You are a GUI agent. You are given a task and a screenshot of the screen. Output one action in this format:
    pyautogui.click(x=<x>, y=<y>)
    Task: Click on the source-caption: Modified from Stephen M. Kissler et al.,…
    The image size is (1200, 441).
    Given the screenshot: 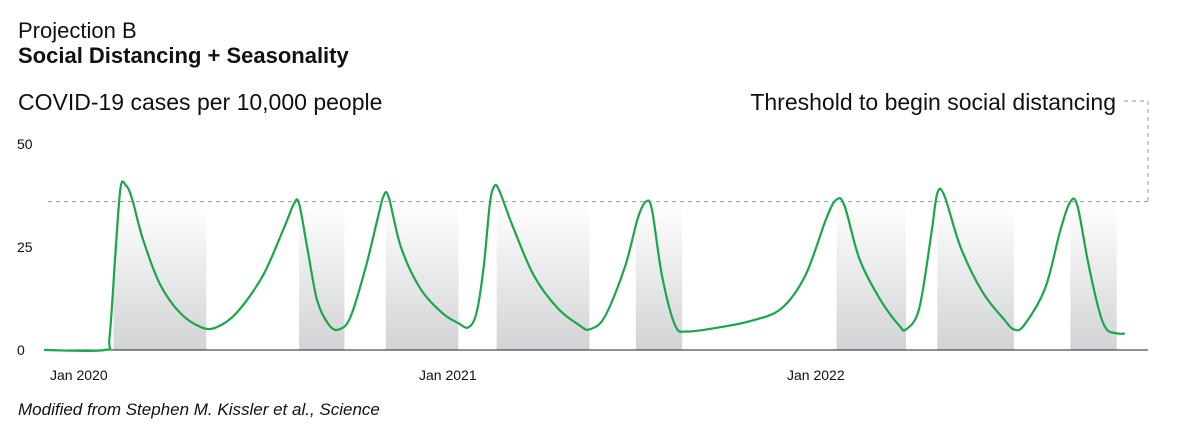 What is the action you would take?
    pyautogui.click(x=199, y=409)
    